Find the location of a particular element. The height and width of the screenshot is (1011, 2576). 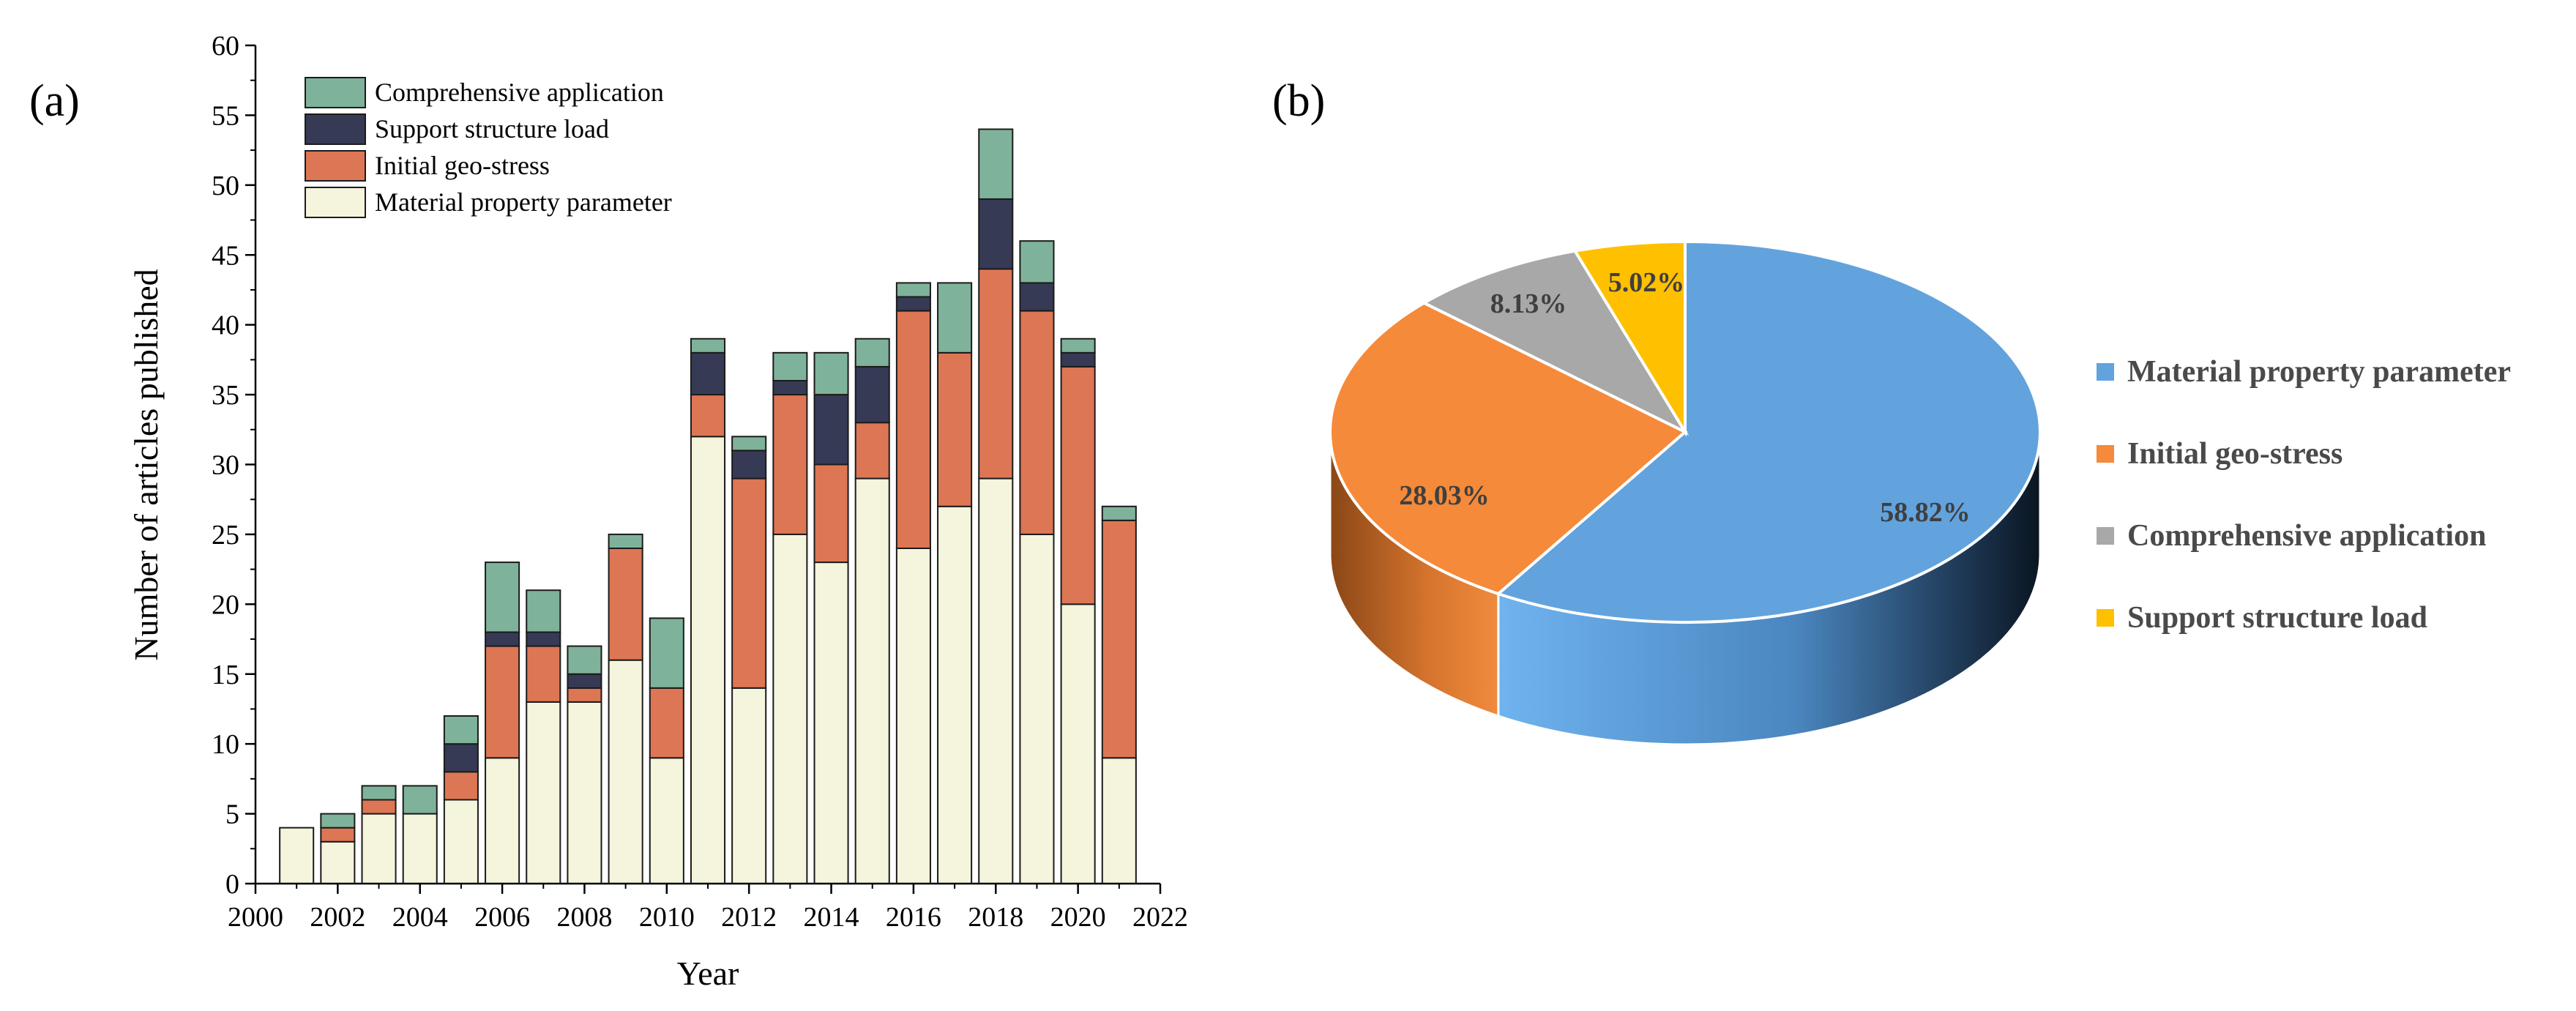

bar-2021-initial is located at coordinates (1119, 639).